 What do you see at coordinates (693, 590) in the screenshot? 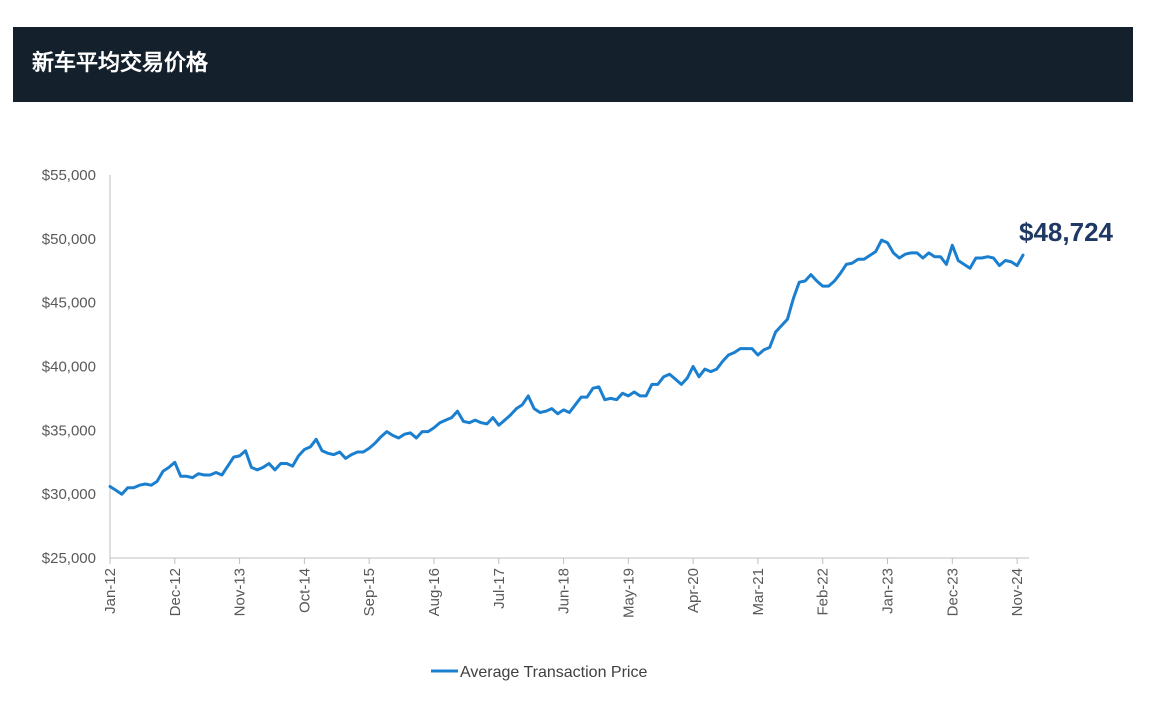
I see `x-tick-label: Apr-20` at bounding box center [693, 590].